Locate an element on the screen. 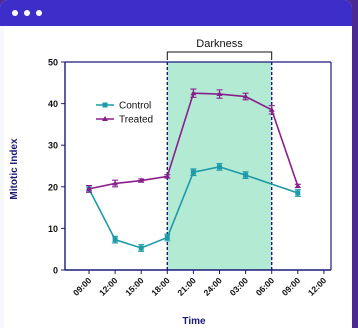 This screenshot has height=328, width=358. y-tick-label: 0 is located at coordinates (55, 271).